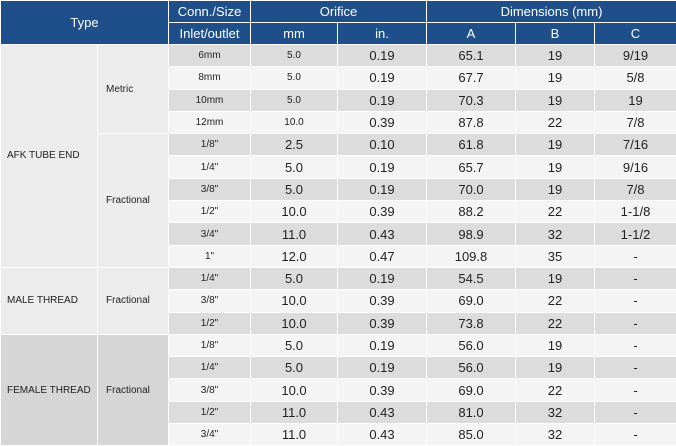 The width and height of the screenshot is (676, 446). Describe the element at coordinates (635, 56) in the screenshot. I see `cell: 9/19` at that location.